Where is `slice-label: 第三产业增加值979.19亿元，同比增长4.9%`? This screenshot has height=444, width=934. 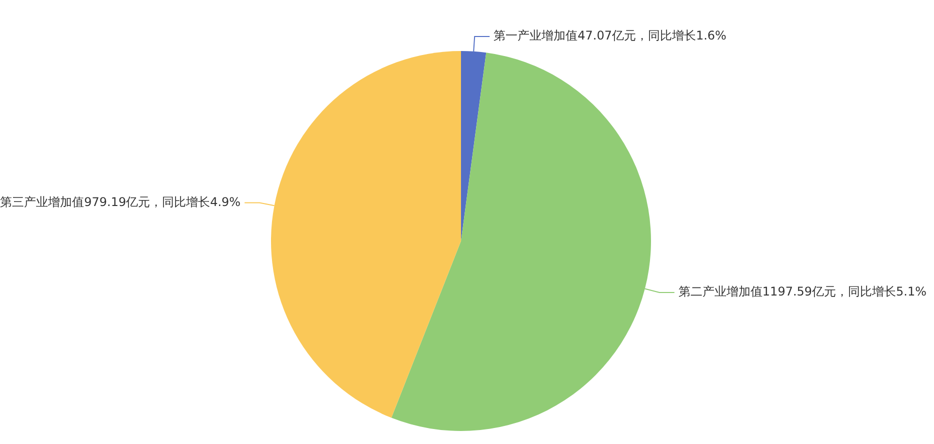 slice-label: 第三产业增加值979.19亿元，同比增长4.9% is located at coordinates (120, 201).